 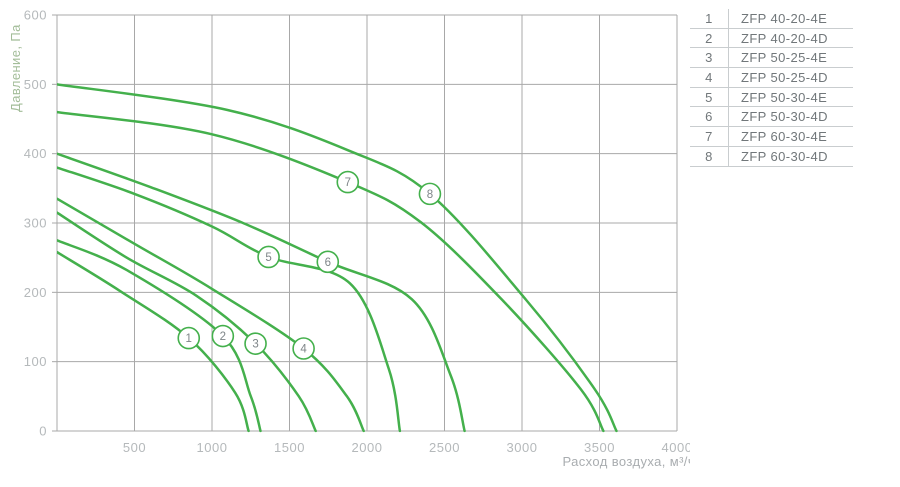 I want to click on legend-row-number: 1, so click(x=709, y=18).